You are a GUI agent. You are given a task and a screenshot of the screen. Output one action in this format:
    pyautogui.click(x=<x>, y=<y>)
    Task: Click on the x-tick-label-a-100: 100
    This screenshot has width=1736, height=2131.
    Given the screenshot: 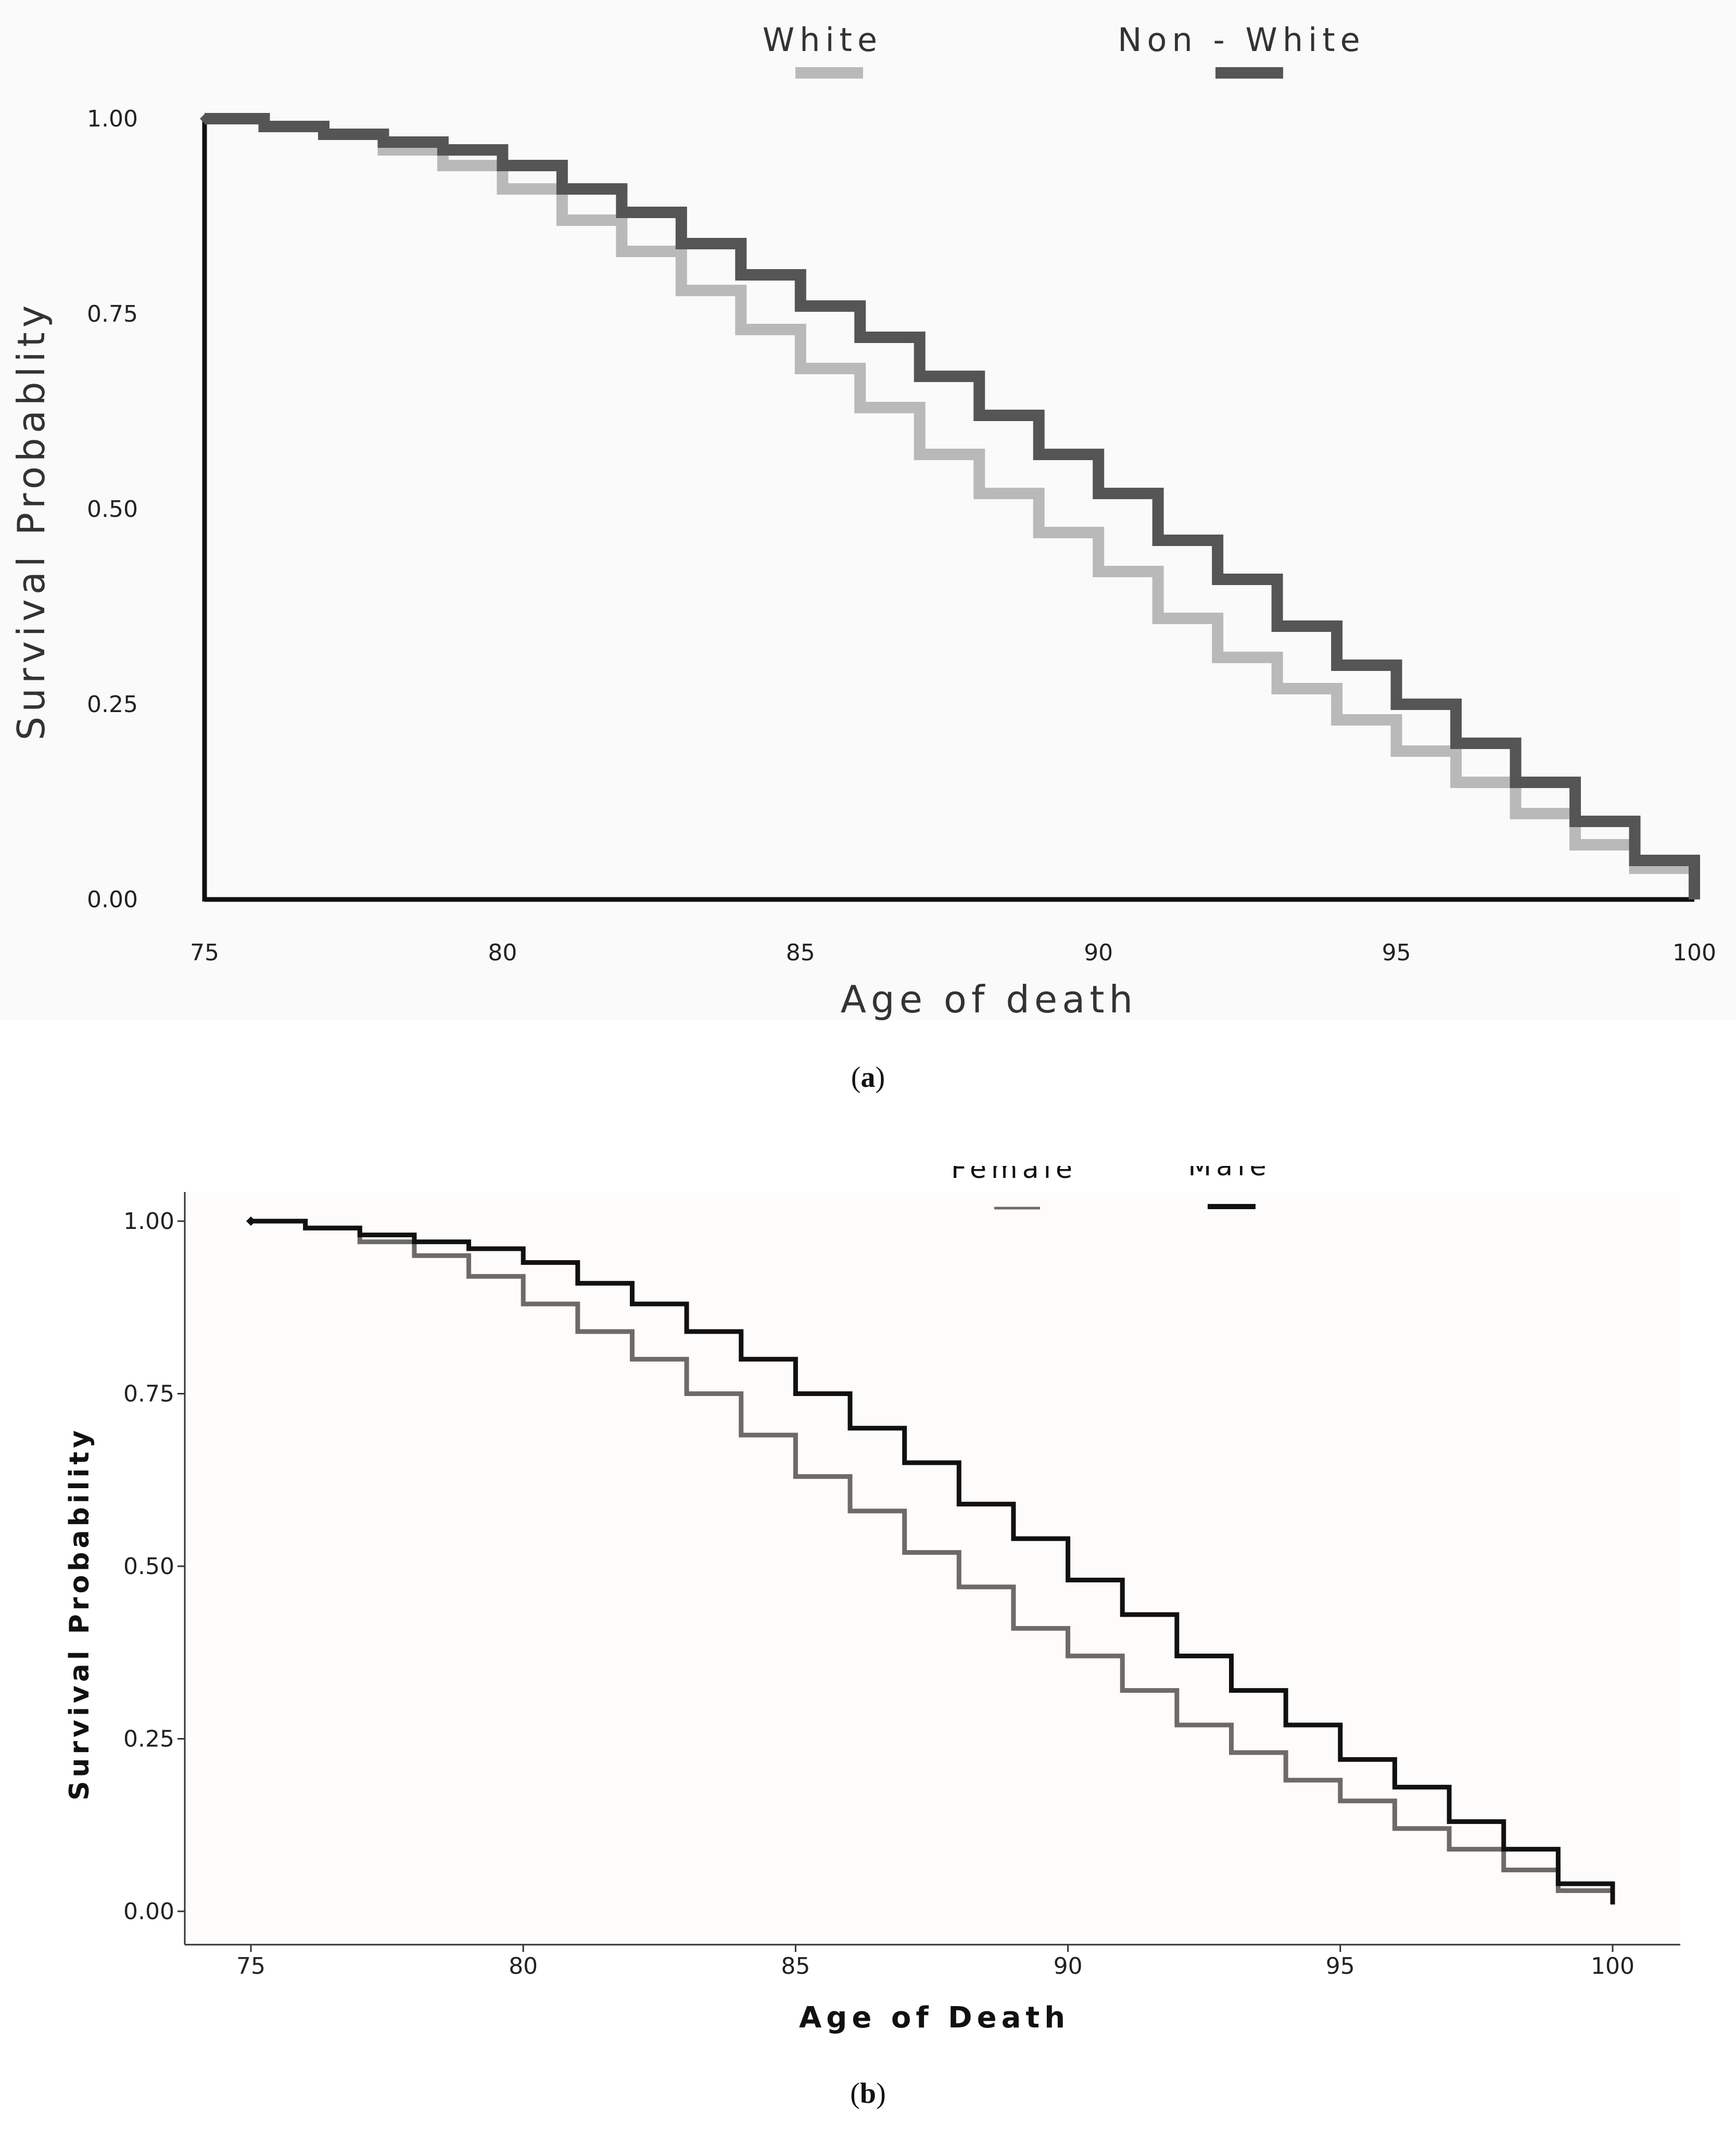 What is the action you would take?
    pyautogui.click(x=1694, y=953)
    